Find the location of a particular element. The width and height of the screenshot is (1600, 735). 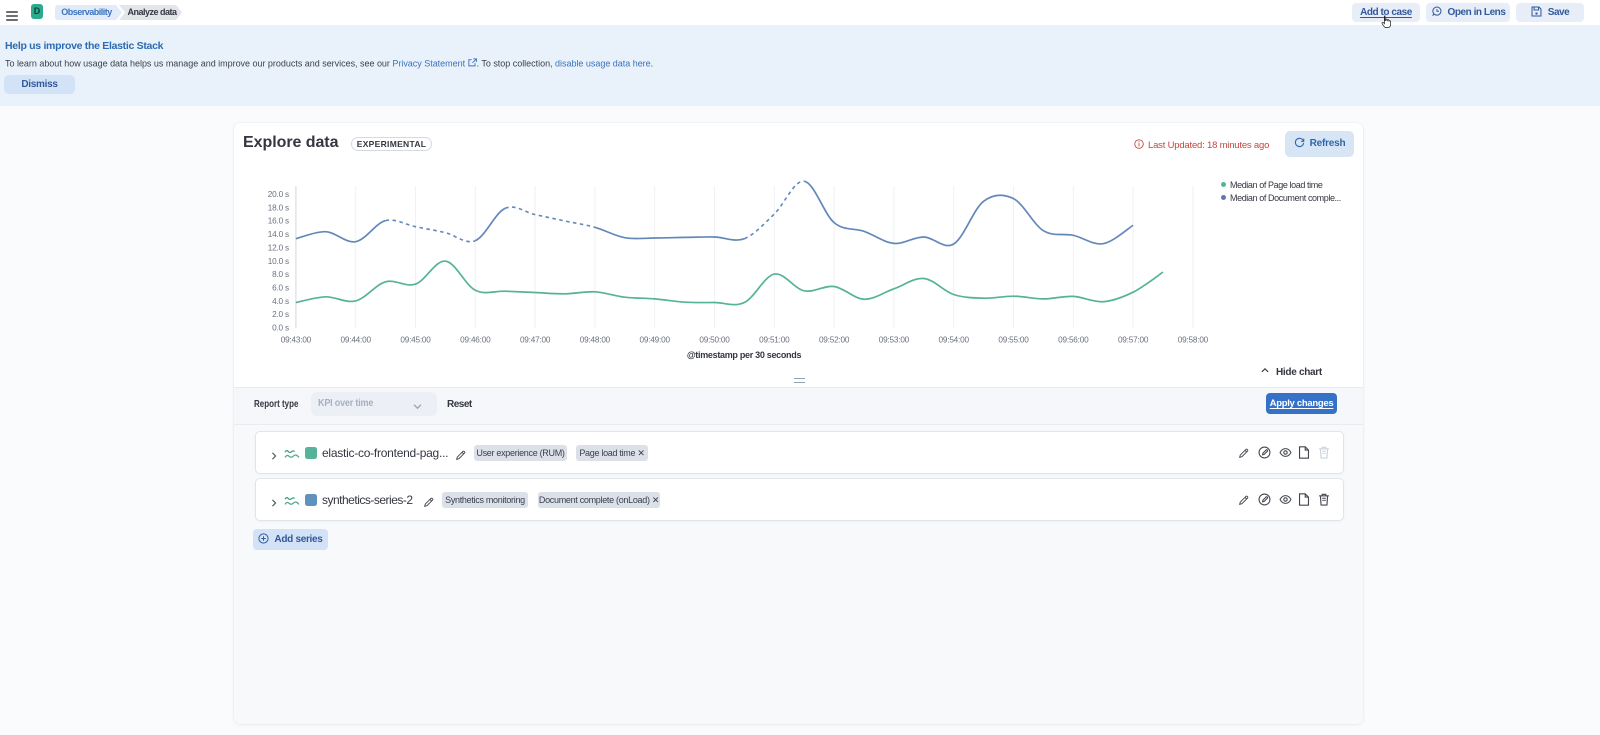

svg-text: 09:44:00 is located at coordinates (356, 340).